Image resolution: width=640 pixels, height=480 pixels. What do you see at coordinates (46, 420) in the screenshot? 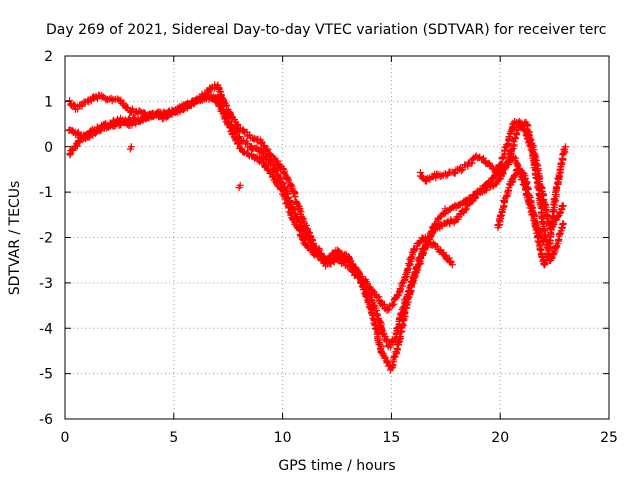
I see `y-tick-label: -6` at bounding box center [46, 420].